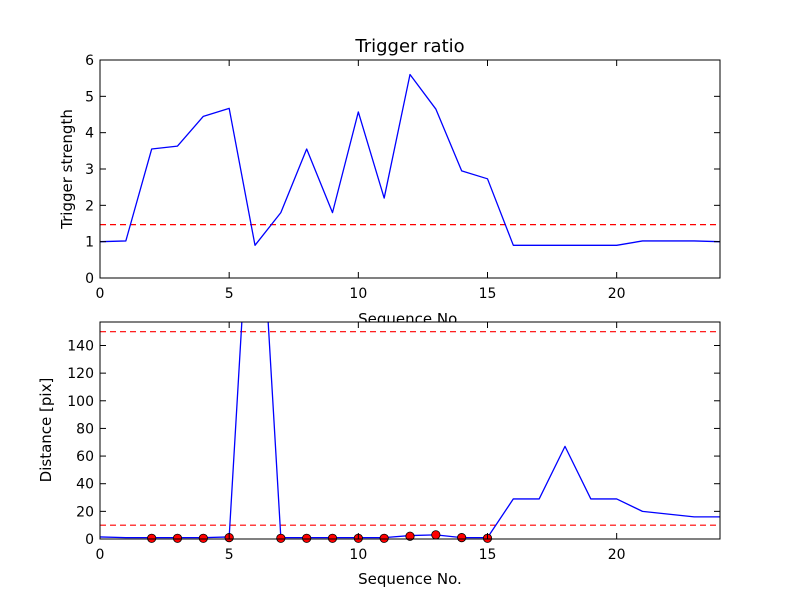 This screenshot has width=800, height=600. Describe the element at coordinates (85, 485) in the screenshot. I see `y-tick-label: 40` at that location.